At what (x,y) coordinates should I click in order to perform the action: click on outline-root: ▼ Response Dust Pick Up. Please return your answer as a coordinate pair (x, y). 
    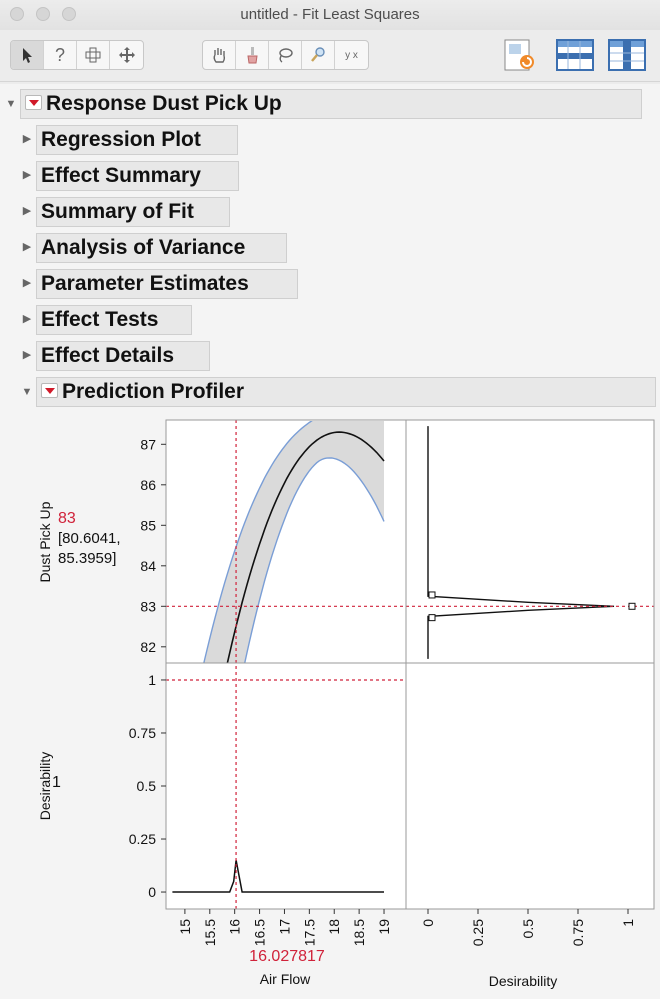
    Looking at the image, I should click on (330, 103).